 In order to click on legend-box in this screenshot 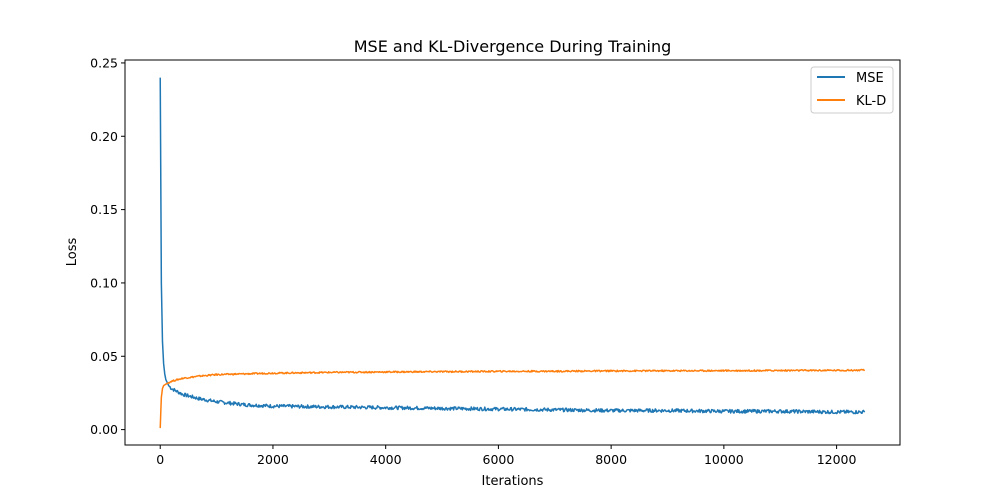, I will do `click(852, 90)`.